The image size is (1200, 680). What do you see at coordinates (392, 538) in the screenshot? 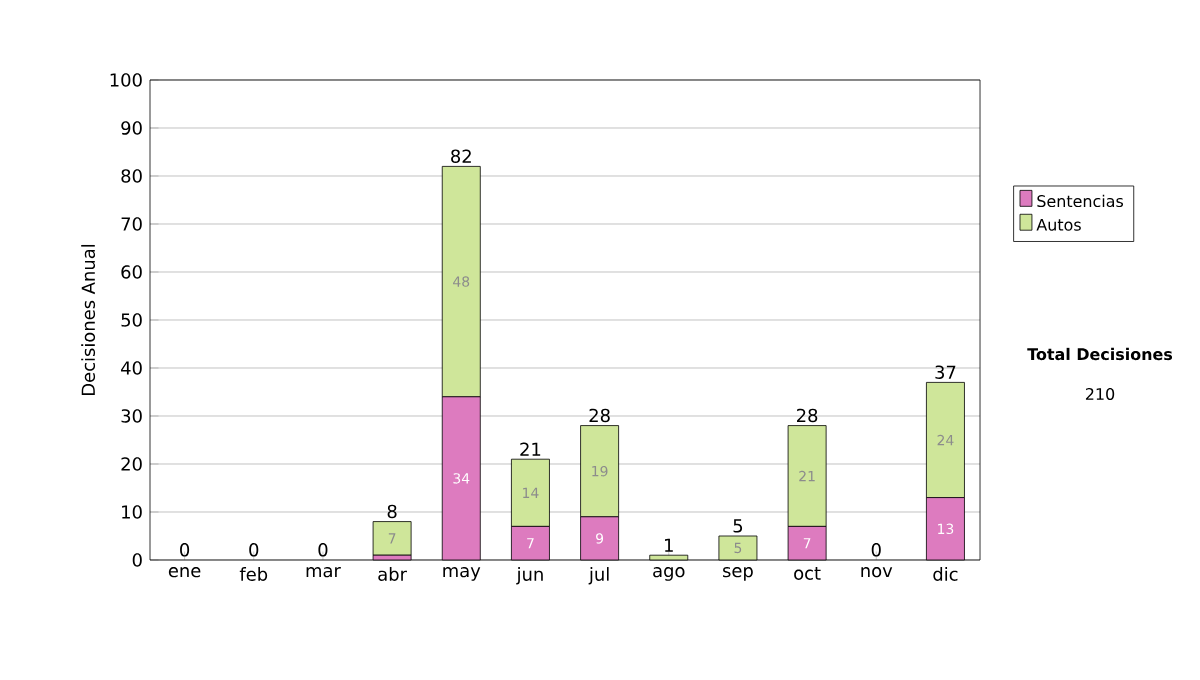
I see `bar` at bounding box center [392, 538].